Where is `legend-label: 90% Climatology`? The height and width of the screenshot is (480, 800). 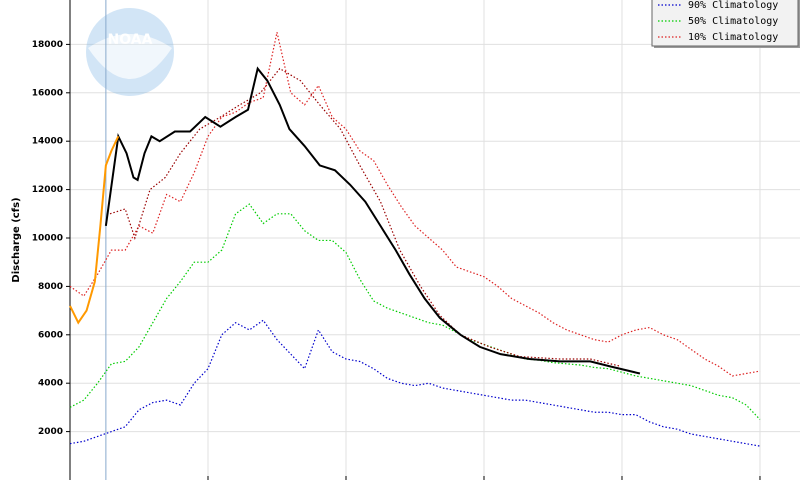
legend-label: 90% Climatology is located at coordinates (733, 5).